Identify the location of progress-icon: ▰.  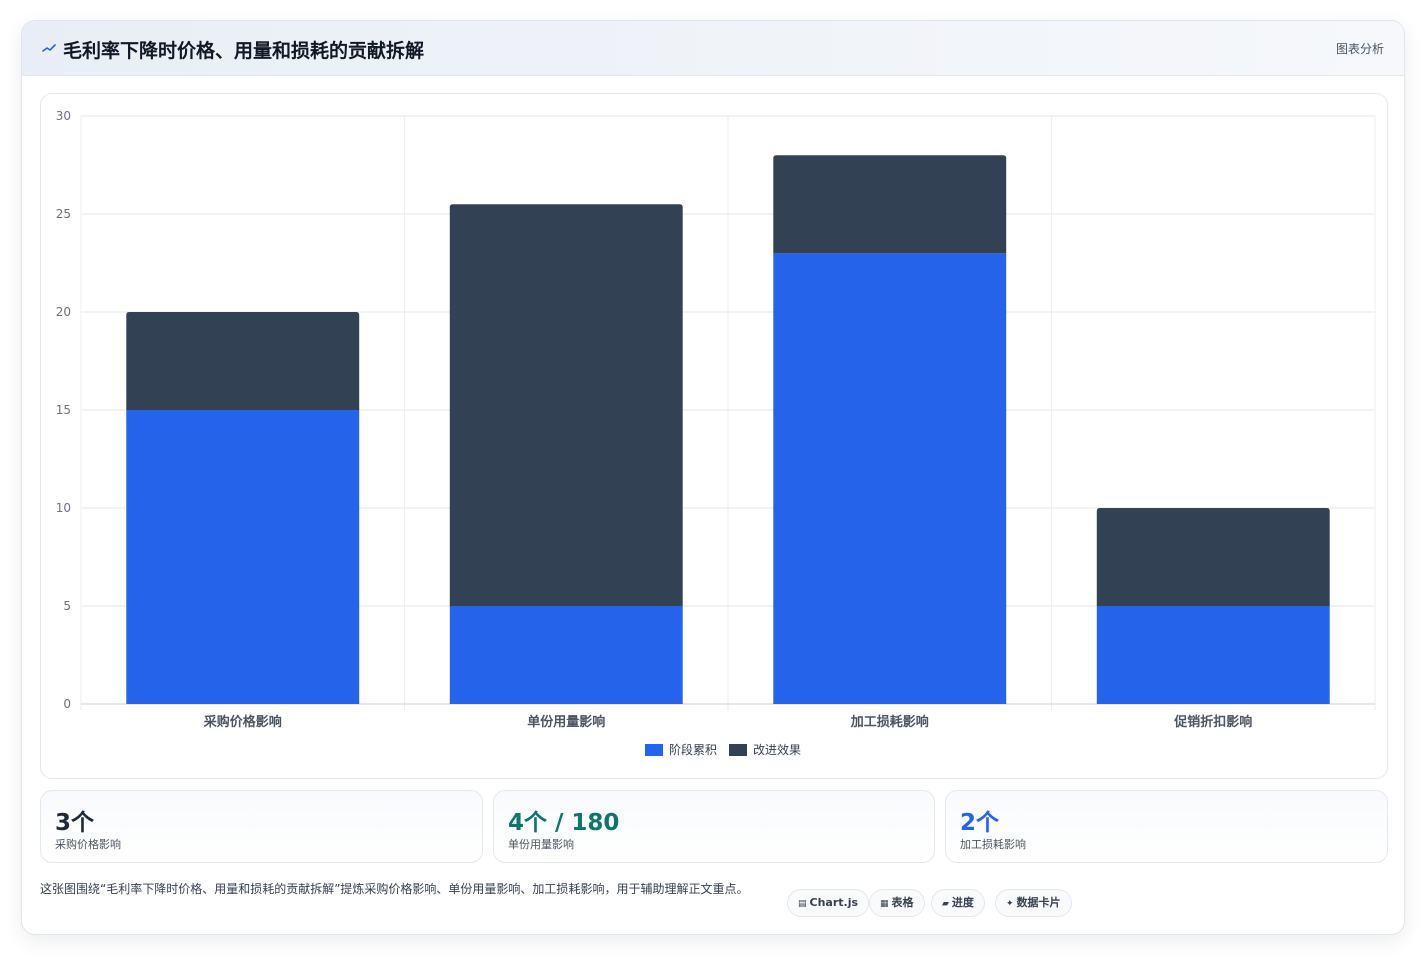
(945, 904).